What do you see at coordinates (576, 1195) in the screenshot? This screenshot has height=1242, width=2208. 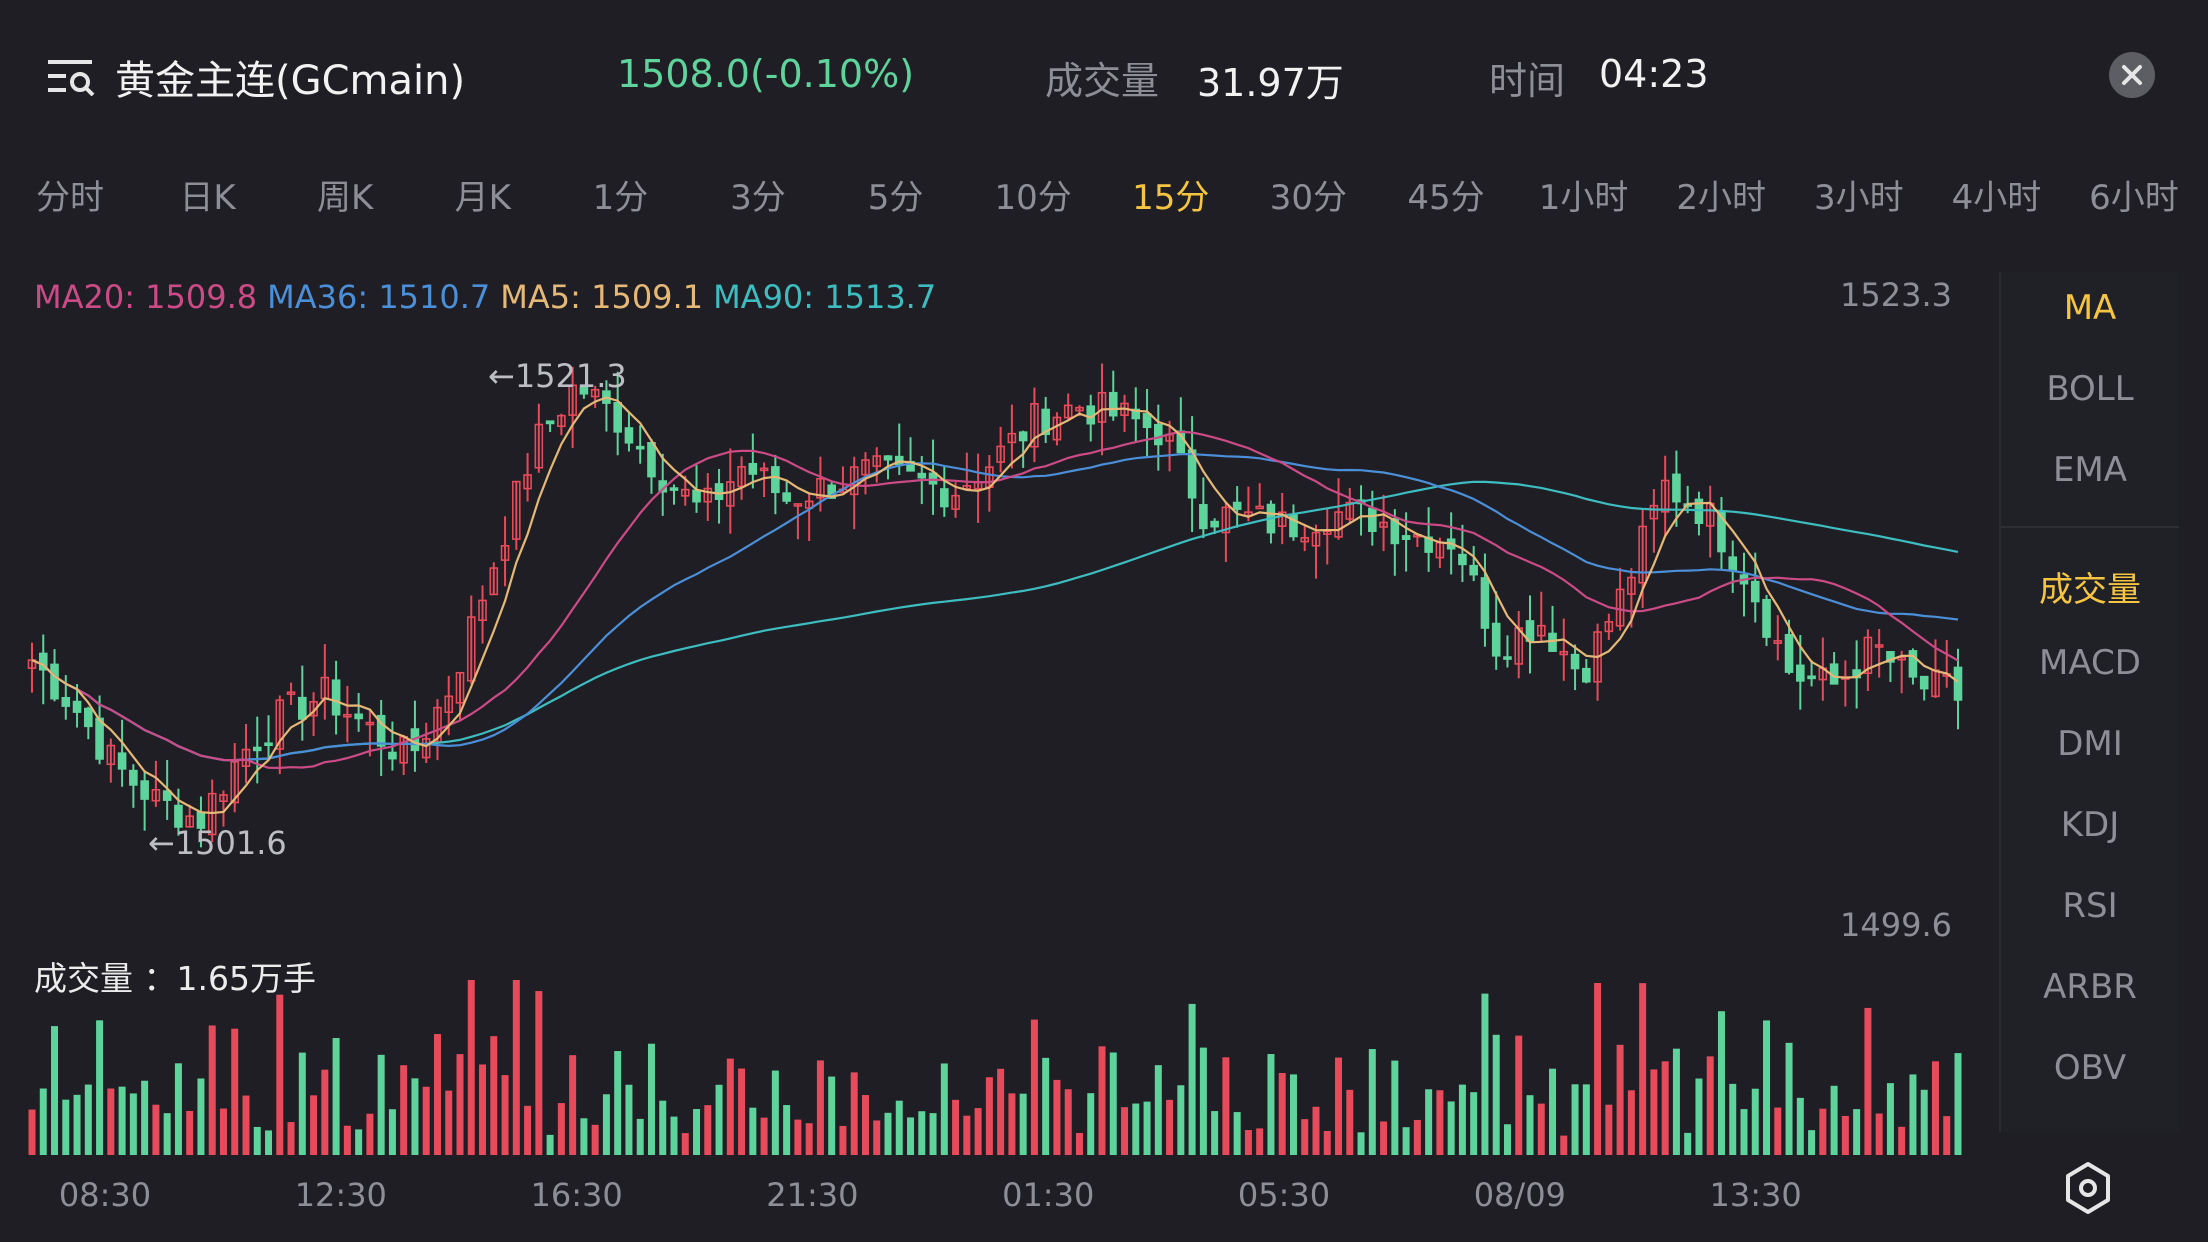 I see `time-axis-label: 16:30` at bounding box center [576, 1195].